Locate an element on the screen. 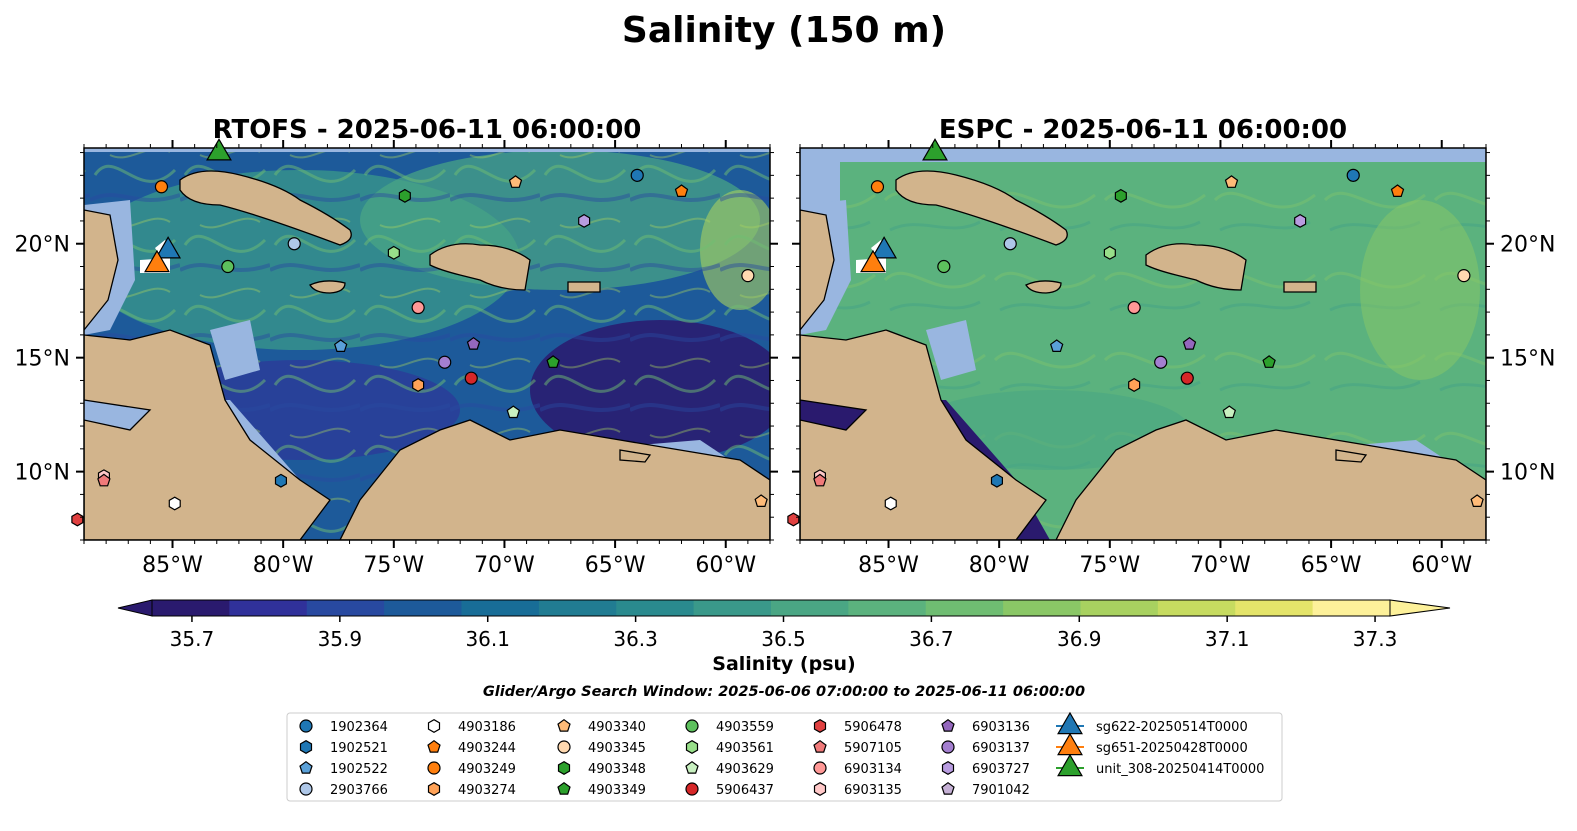 This screenshot has height=831, width=1577. colorbar-max-extension is located at coordinates (1420, 608).